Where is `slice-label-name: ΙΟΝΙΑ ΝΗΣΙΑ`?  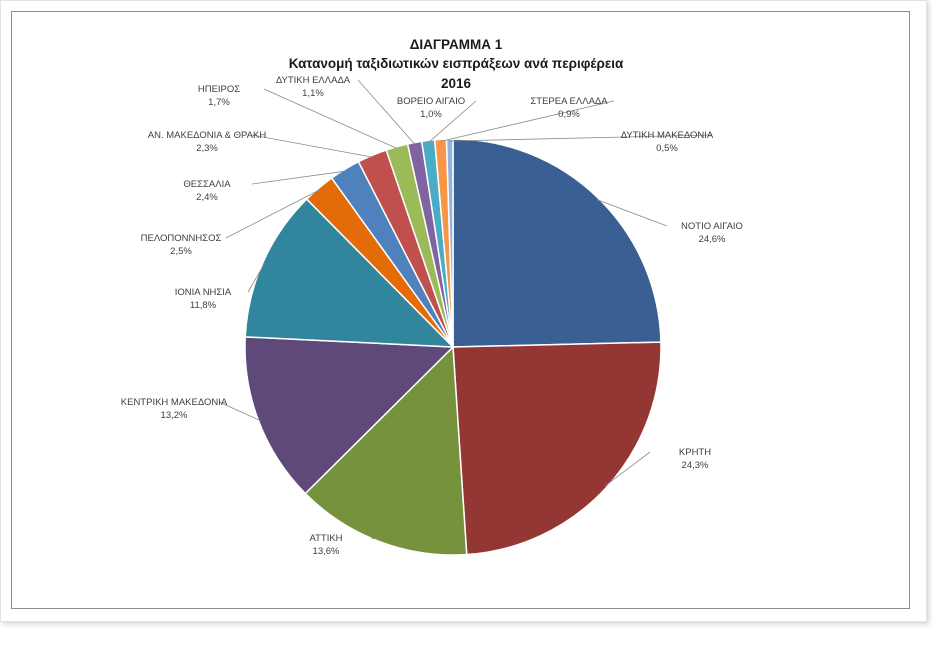
slice-label-name: ΙΟΝΙΑ ΝΗΣΙΑ is located at coordinates (203, 292).